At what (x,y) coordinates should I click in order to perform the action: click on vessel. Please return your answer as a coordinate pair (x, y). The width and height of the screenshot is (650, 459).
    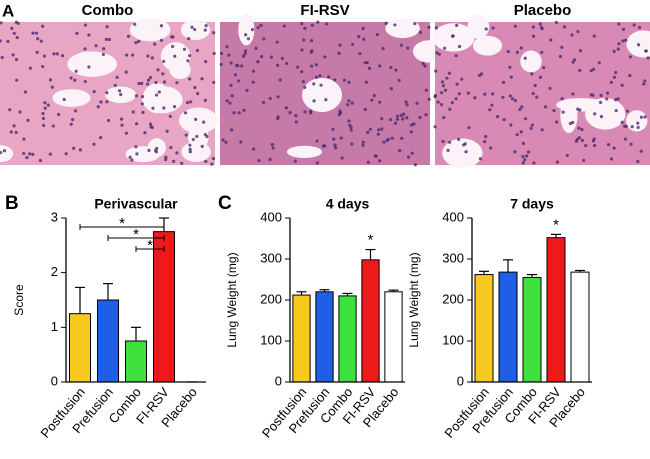
    Looking at the image, I should click on (322, 95).